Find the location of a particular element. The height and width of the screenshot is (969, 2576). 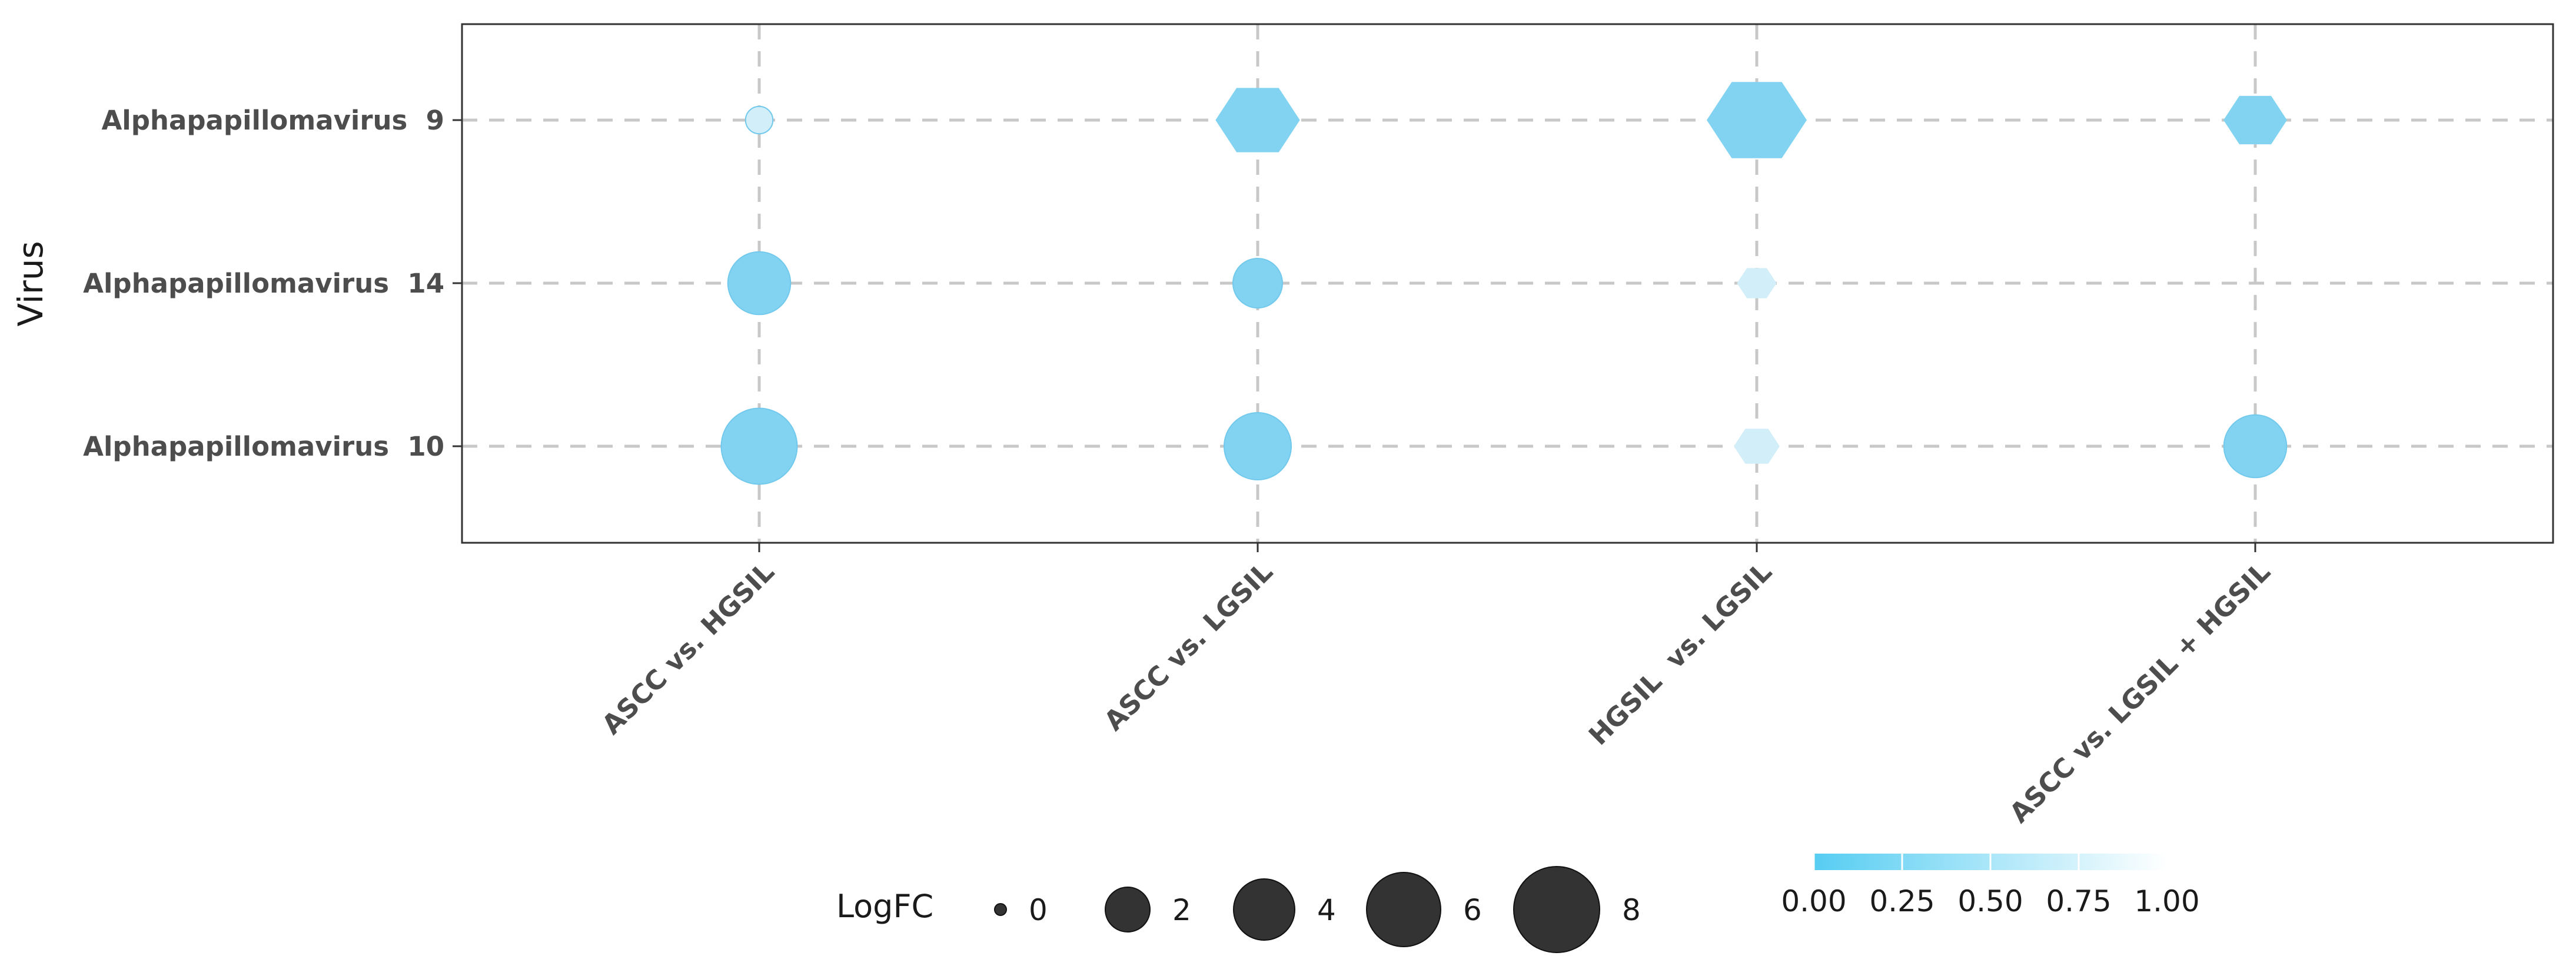

color-legend-label: 0.75 is located at coordinates (2078, 901).